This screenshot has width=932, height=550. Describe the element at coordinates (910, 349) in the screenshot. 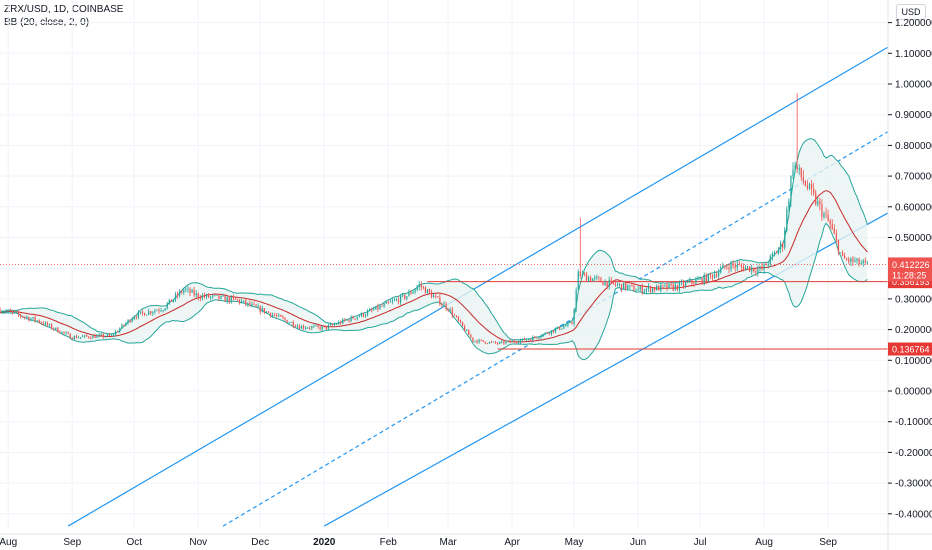

I see `price-label-box` at that location.